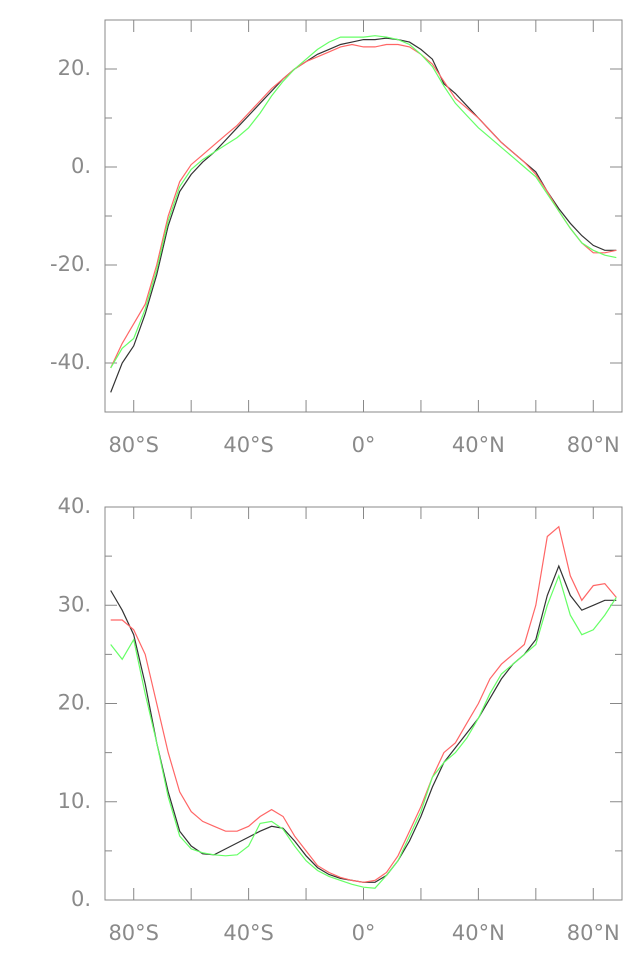  I want to click on y-tick-label: 40., so click(74, 506).